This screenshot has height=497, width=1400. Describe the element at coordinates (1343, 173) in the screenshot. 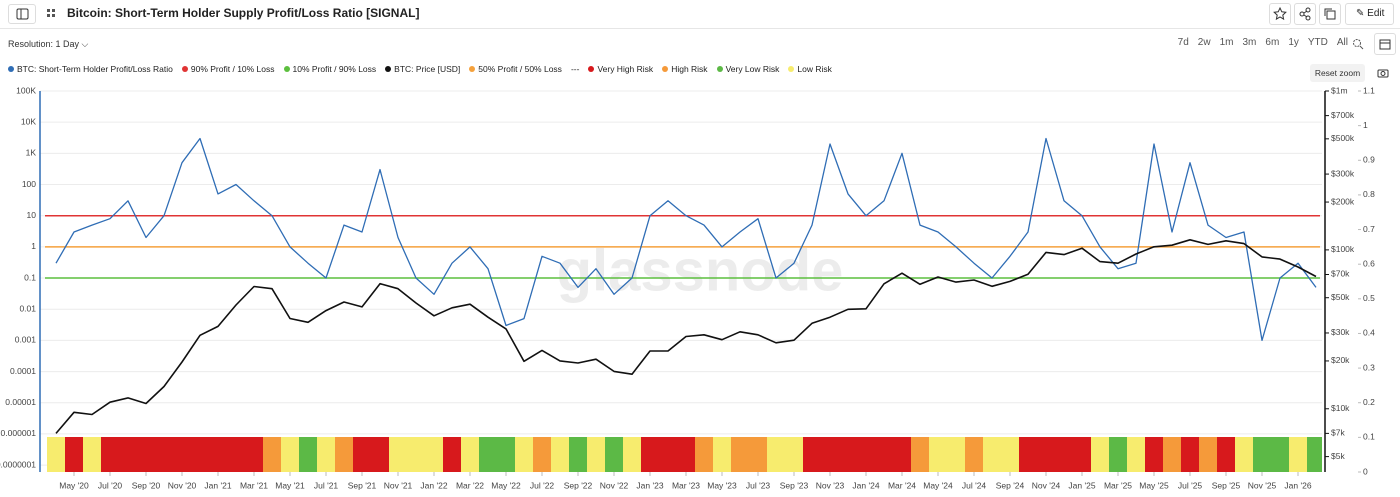

I see `y2-tick-label: $300k` at that location.